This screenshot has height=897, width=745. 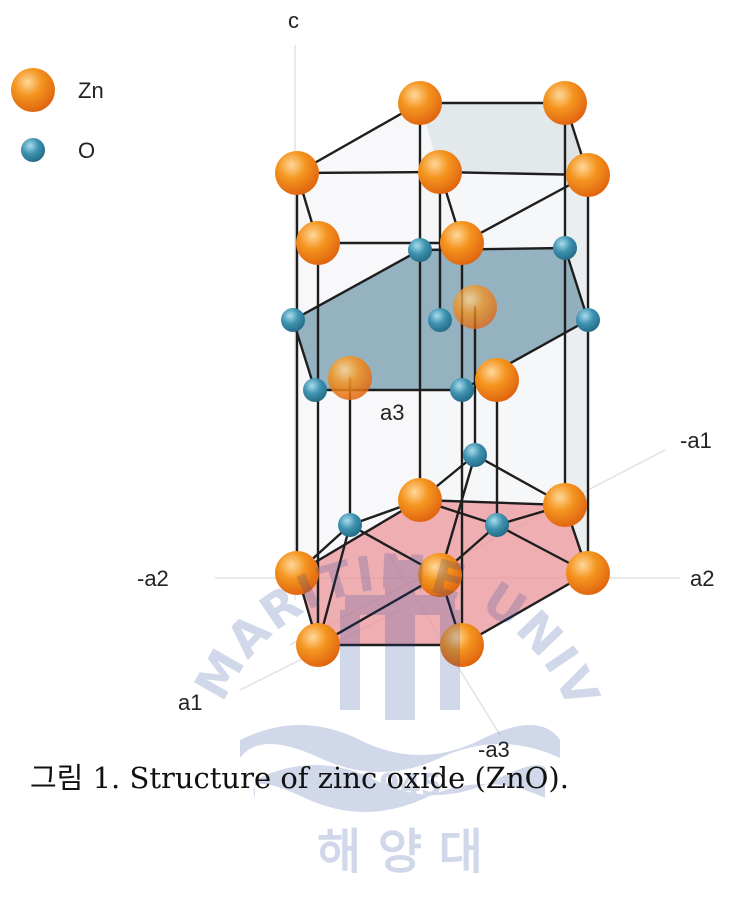 What do you see at coordinates (696, 440) in the screenshot?
I see `axis-label-neg-a1: -a1` at bounding box center [696, 440].